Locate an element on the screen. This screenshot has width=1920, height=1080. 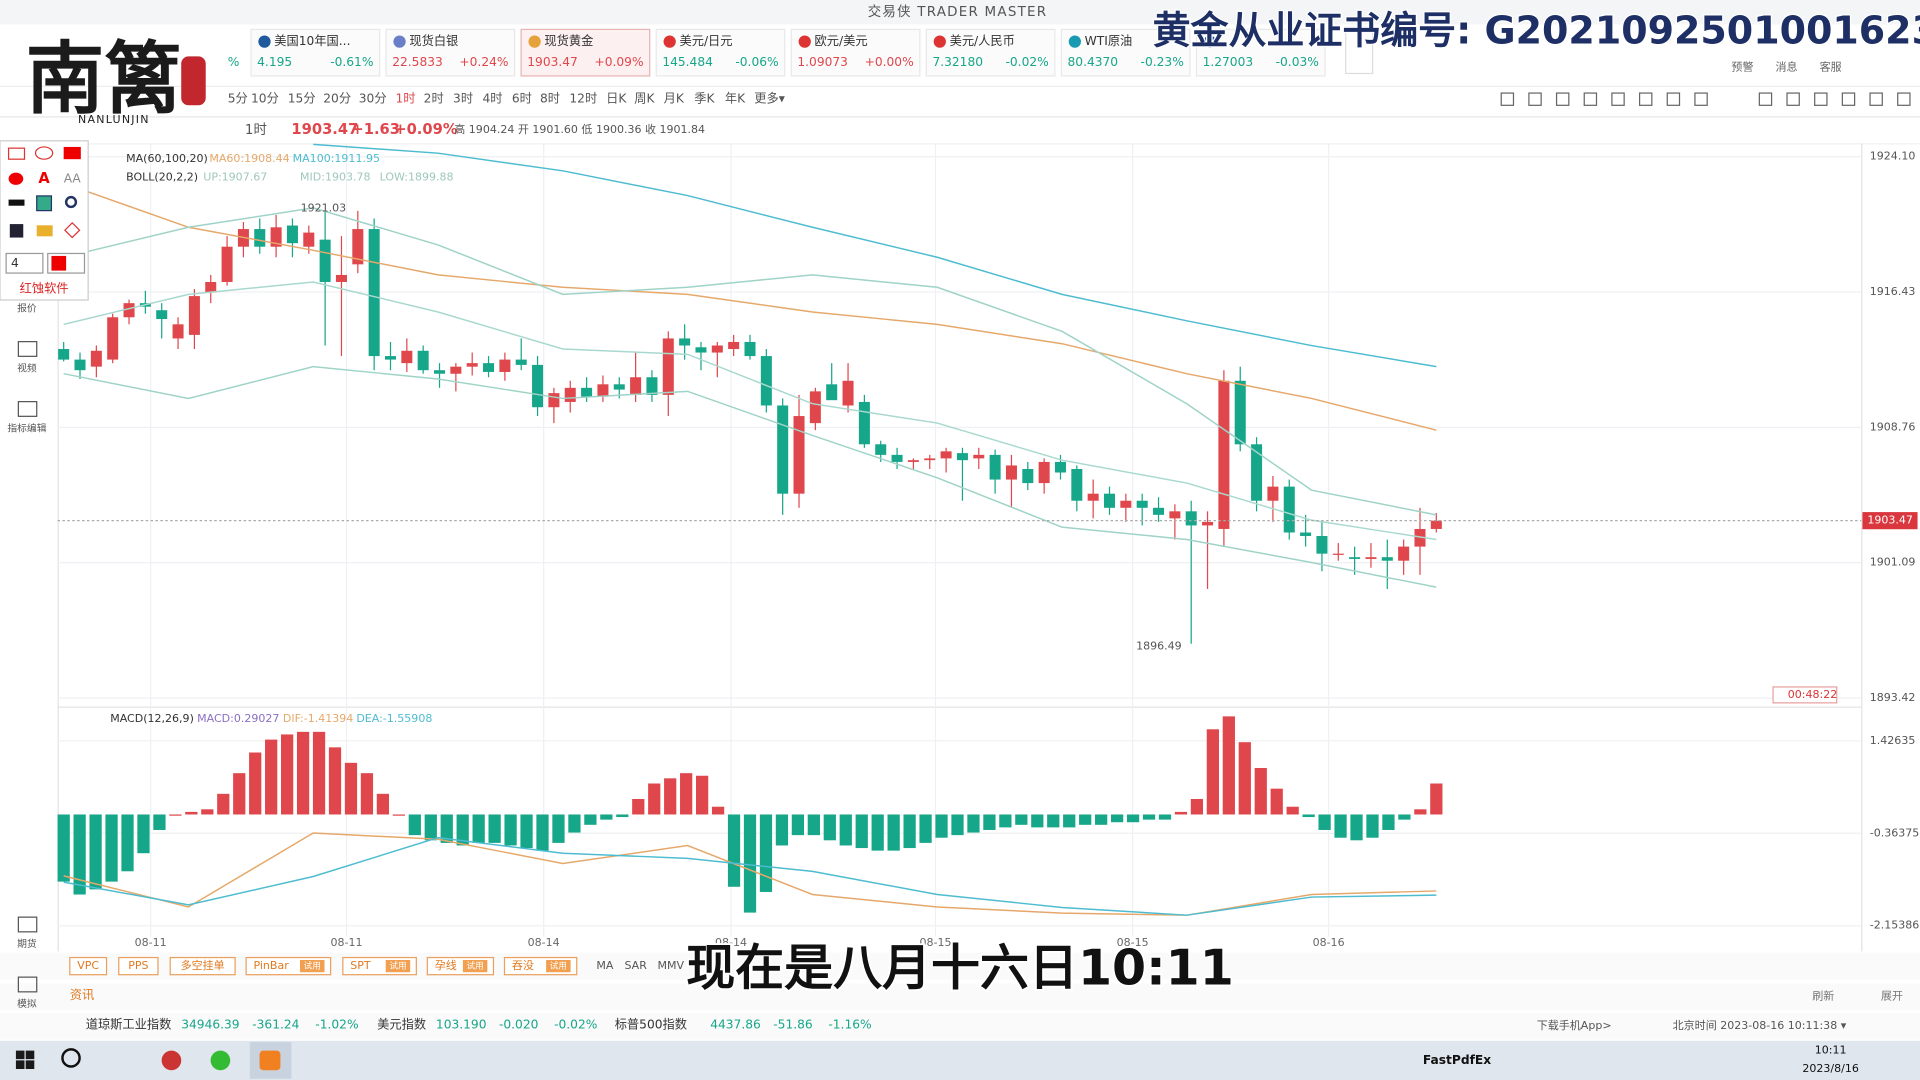
tool-rect is located at coordinates (16, 153).